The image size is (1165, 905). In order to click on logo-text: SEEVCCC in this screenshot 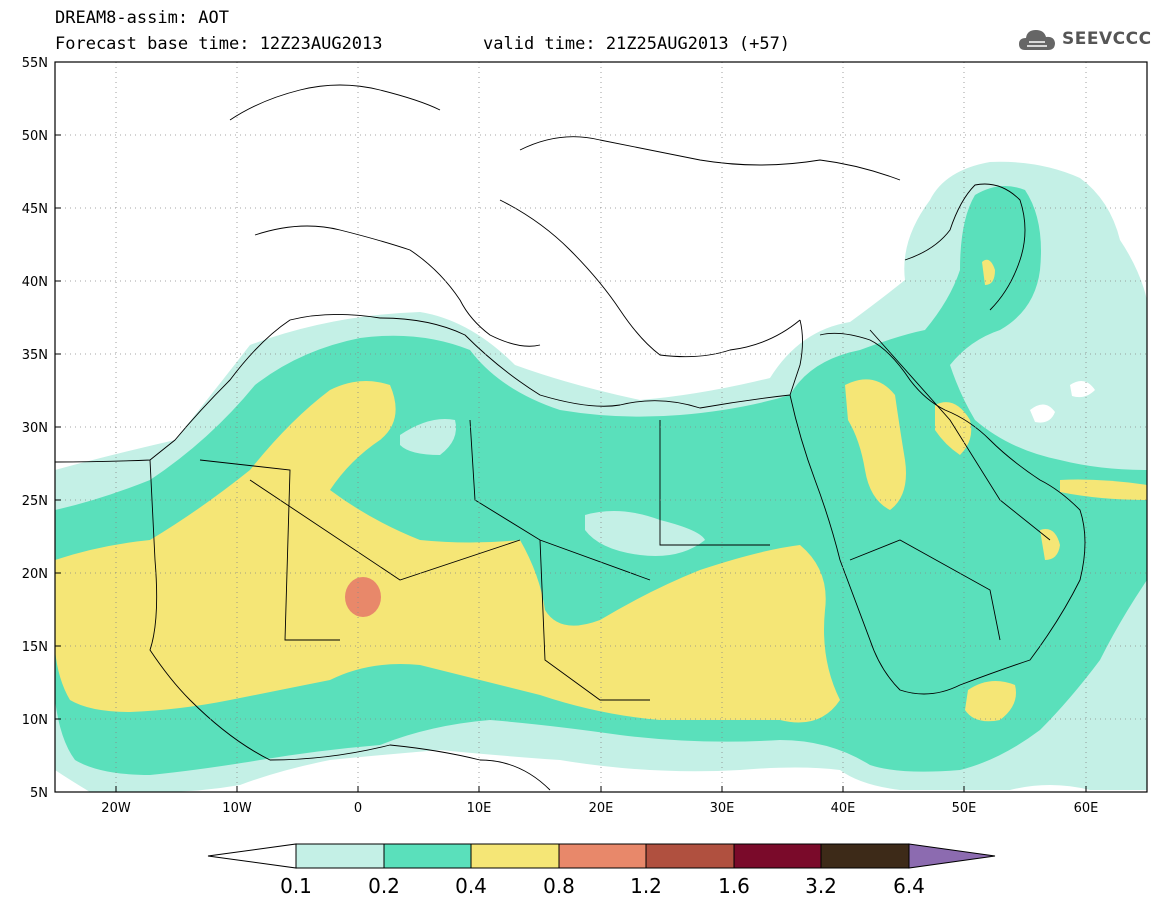, I will do `click(1107, 39)`.